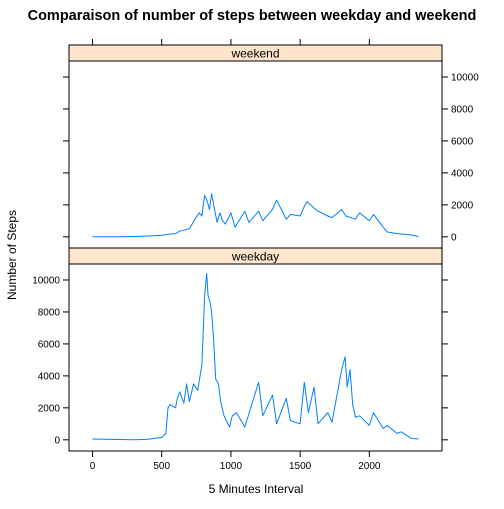 Image resolution: width=504 pixels, height=509 pixels. Describe the element at coordinates (161, 466) in the screenshot. I see `x-tick-label-500: 500` at that location.